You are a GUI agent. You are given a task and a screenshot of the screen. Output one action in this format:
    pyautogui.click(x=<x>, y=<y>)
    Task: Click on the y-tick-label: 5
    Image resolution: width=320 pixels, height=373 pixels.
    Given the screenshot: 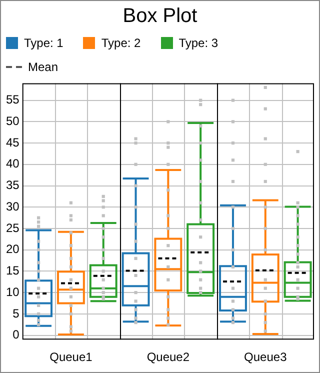 What is the action you would take?
    pyautogui.click(x=16, y=313)
    